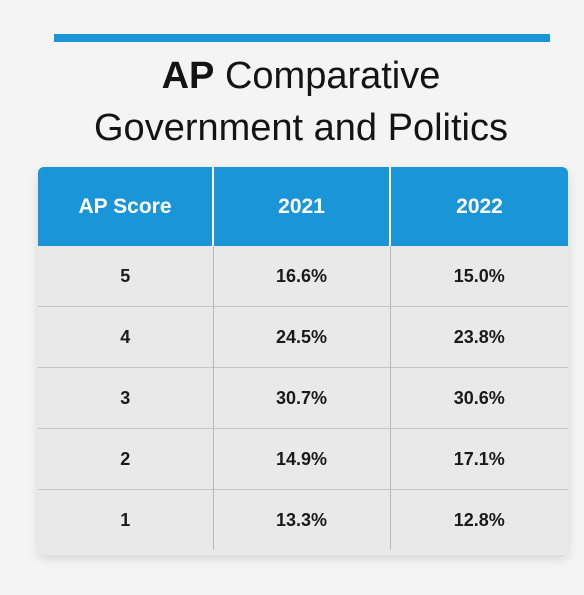  I want to click on cell-2022: 23.8%, so click(479, 337).